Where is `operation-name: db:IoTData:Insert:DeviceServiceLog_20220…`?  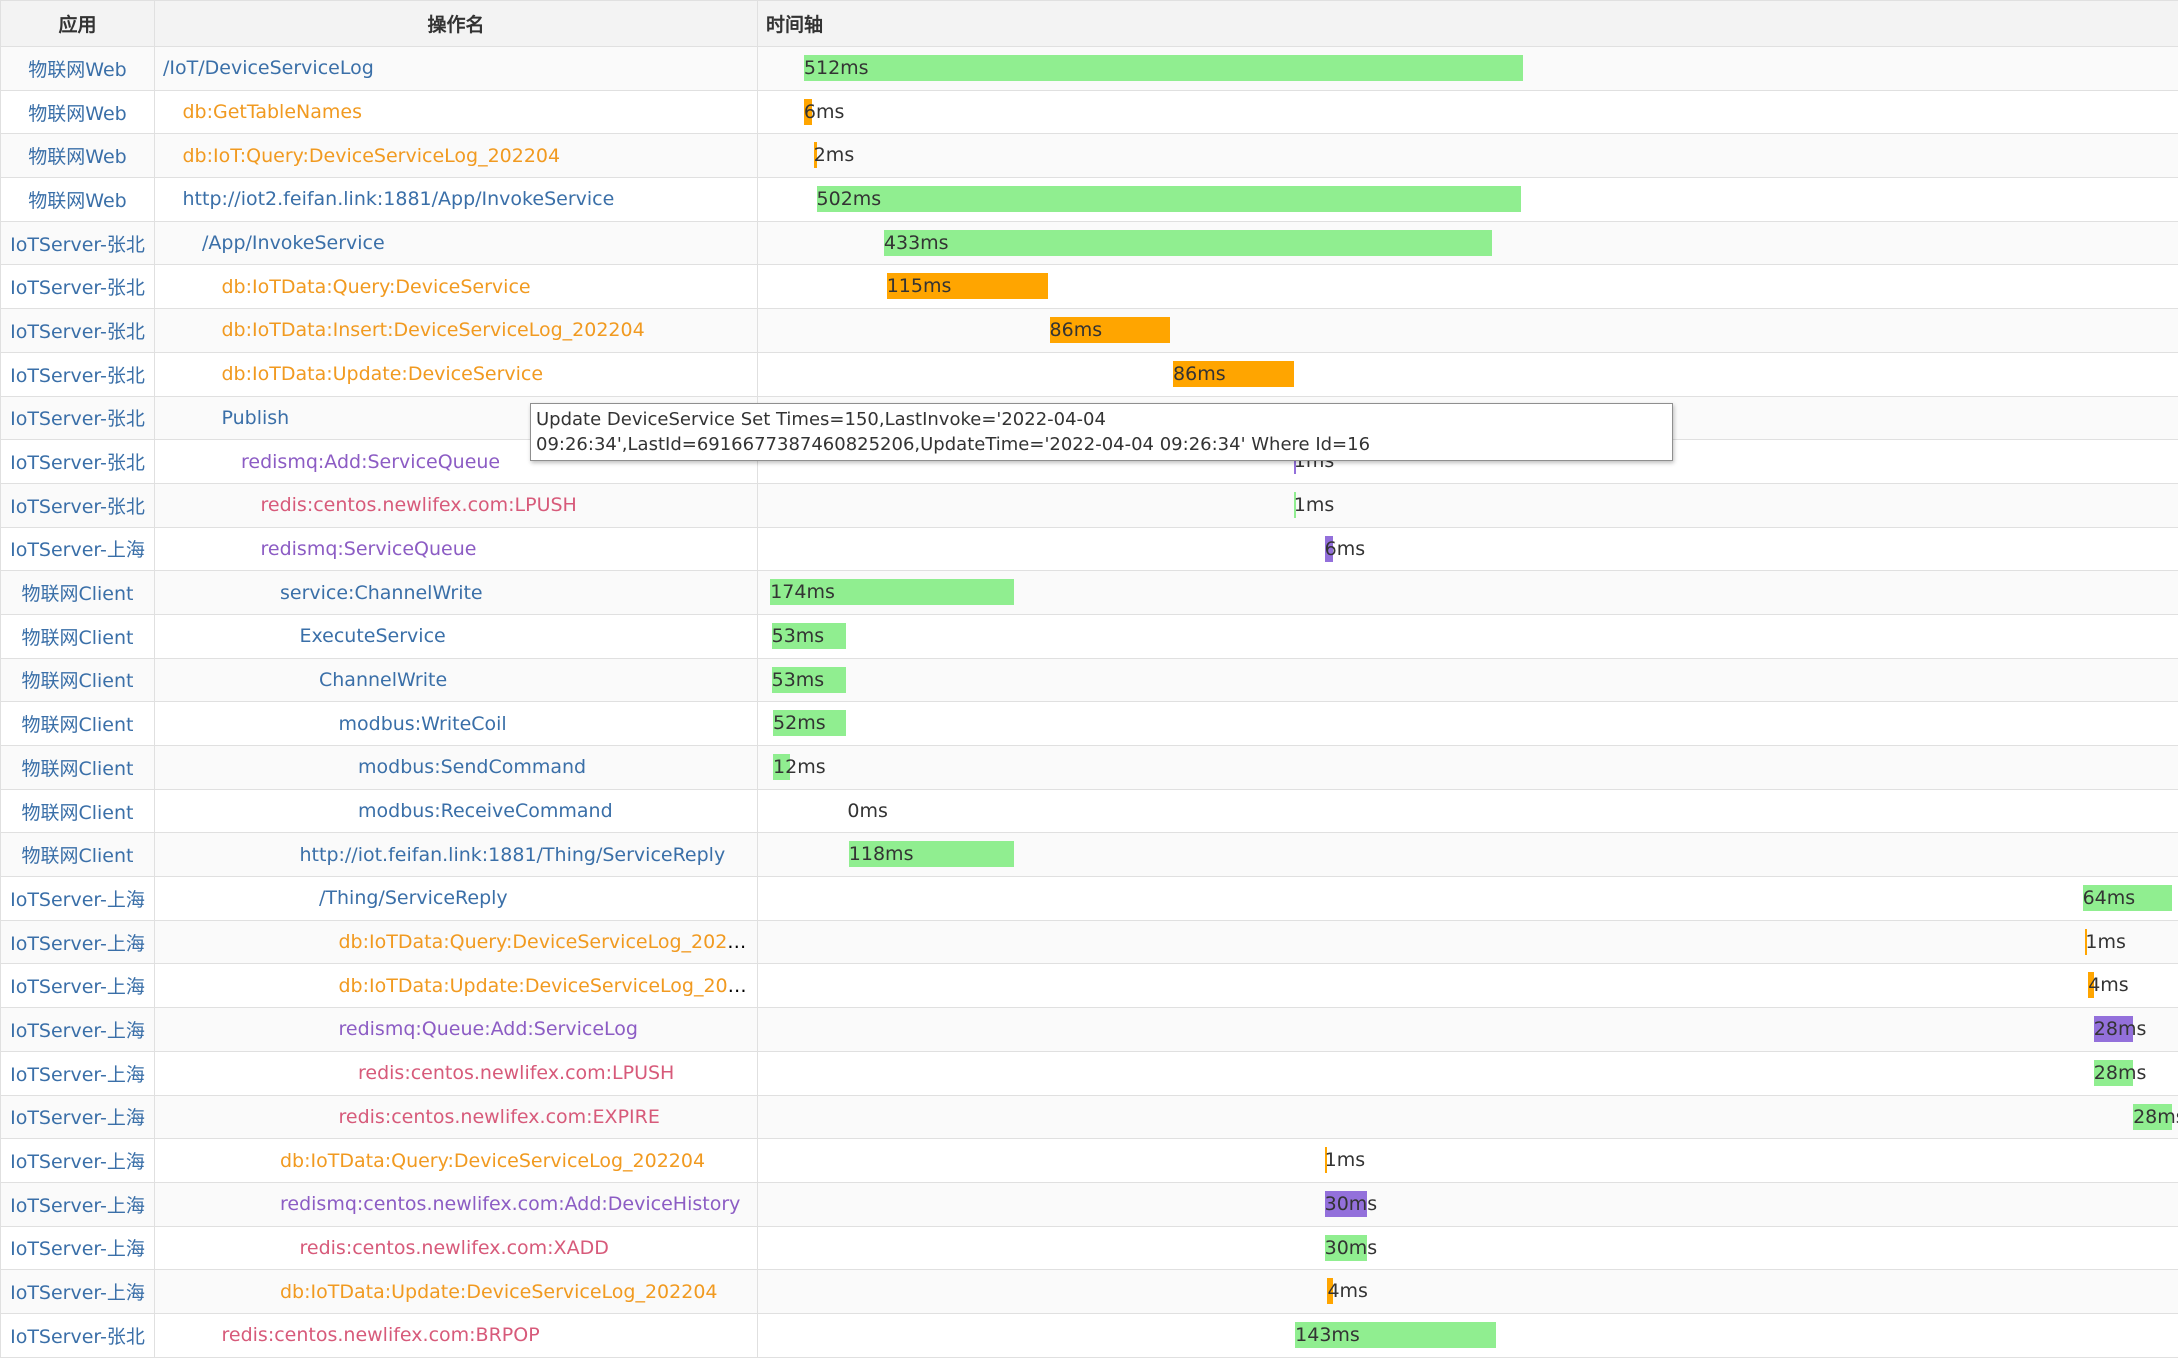
operation-name: db:IoTData:Insert:DeviceServiceLog_20220… is located at coordinates (433, 330).